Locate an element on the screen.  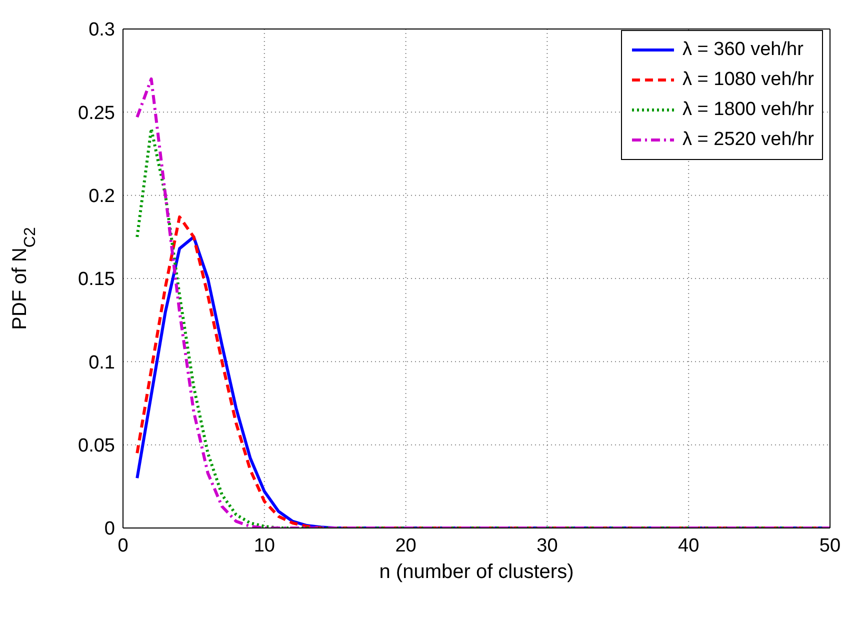
legend-label: λ = 2520 veh/hr is located at coordinates (748, 140).